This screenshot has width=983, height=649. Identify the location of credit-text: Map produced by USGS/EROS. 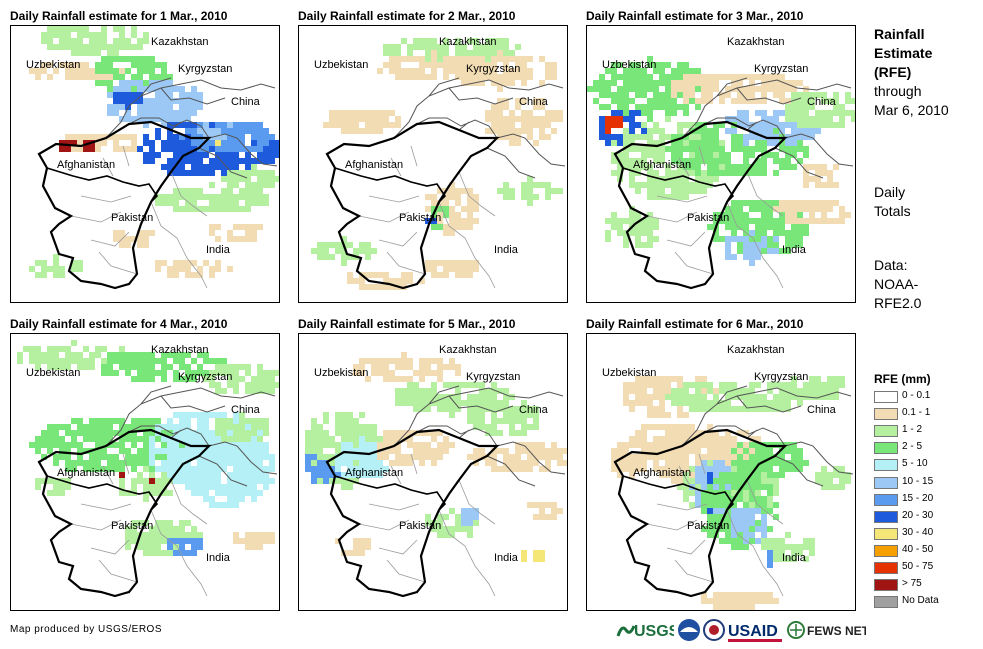
(86, 629).